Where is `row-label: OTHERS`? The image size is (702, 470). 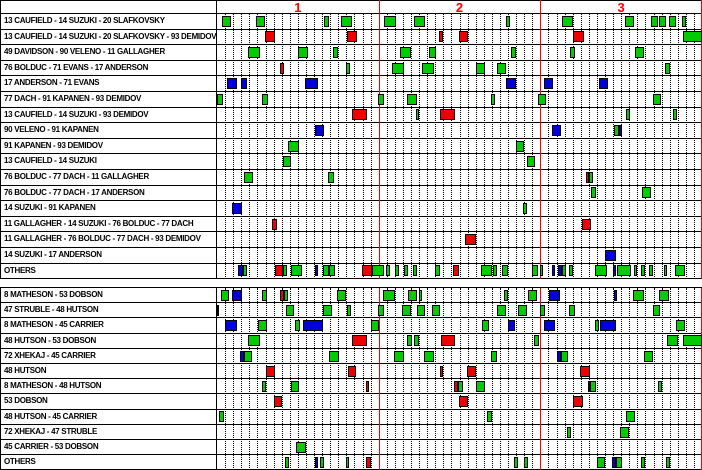
row-label: OTHERS is located at coordinates (108, 271).